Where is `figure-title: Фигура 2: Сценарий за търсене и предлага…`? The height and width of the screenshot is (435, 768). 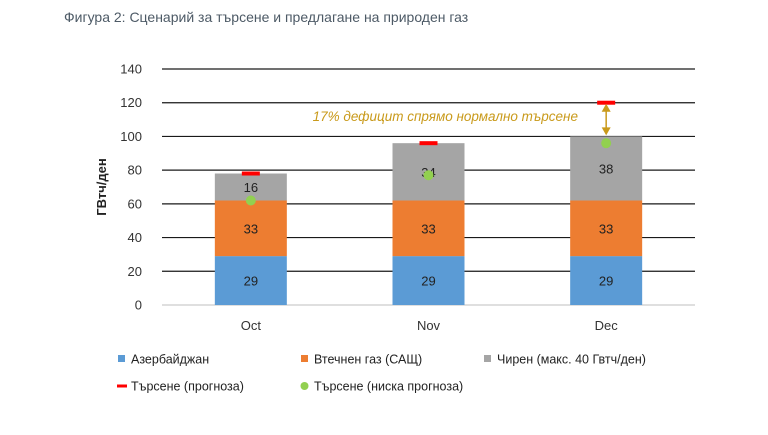
figure-title: Фигура 2: Сценарий за търсене и предлага… is located at coordinates (266, 17).